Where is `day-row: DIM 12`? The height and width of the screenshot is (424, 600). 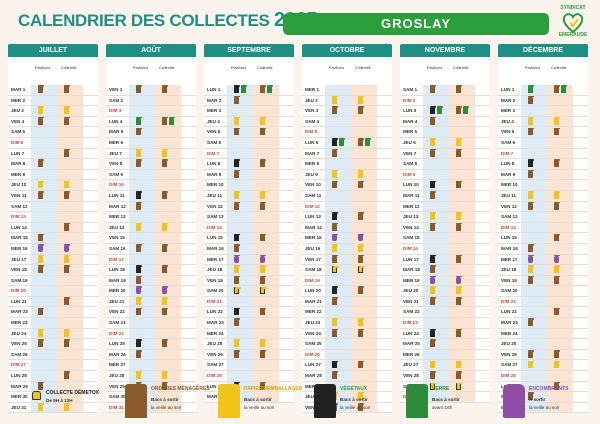
day-row: DIM 12 is located at coordinates (347, 207).